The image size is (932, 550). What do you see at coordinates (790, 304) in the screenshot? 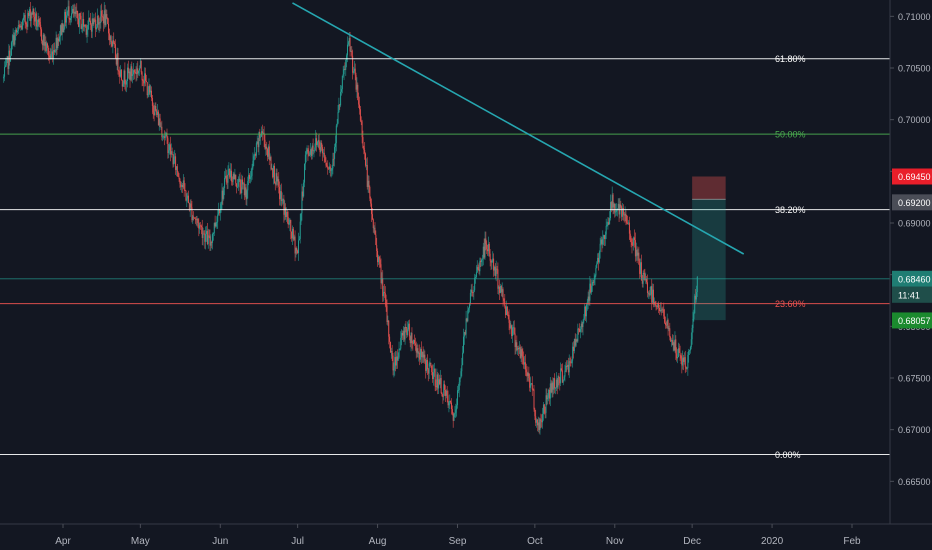
I see `fib-level-label: 23.60%` at bounding box center [790, 304].